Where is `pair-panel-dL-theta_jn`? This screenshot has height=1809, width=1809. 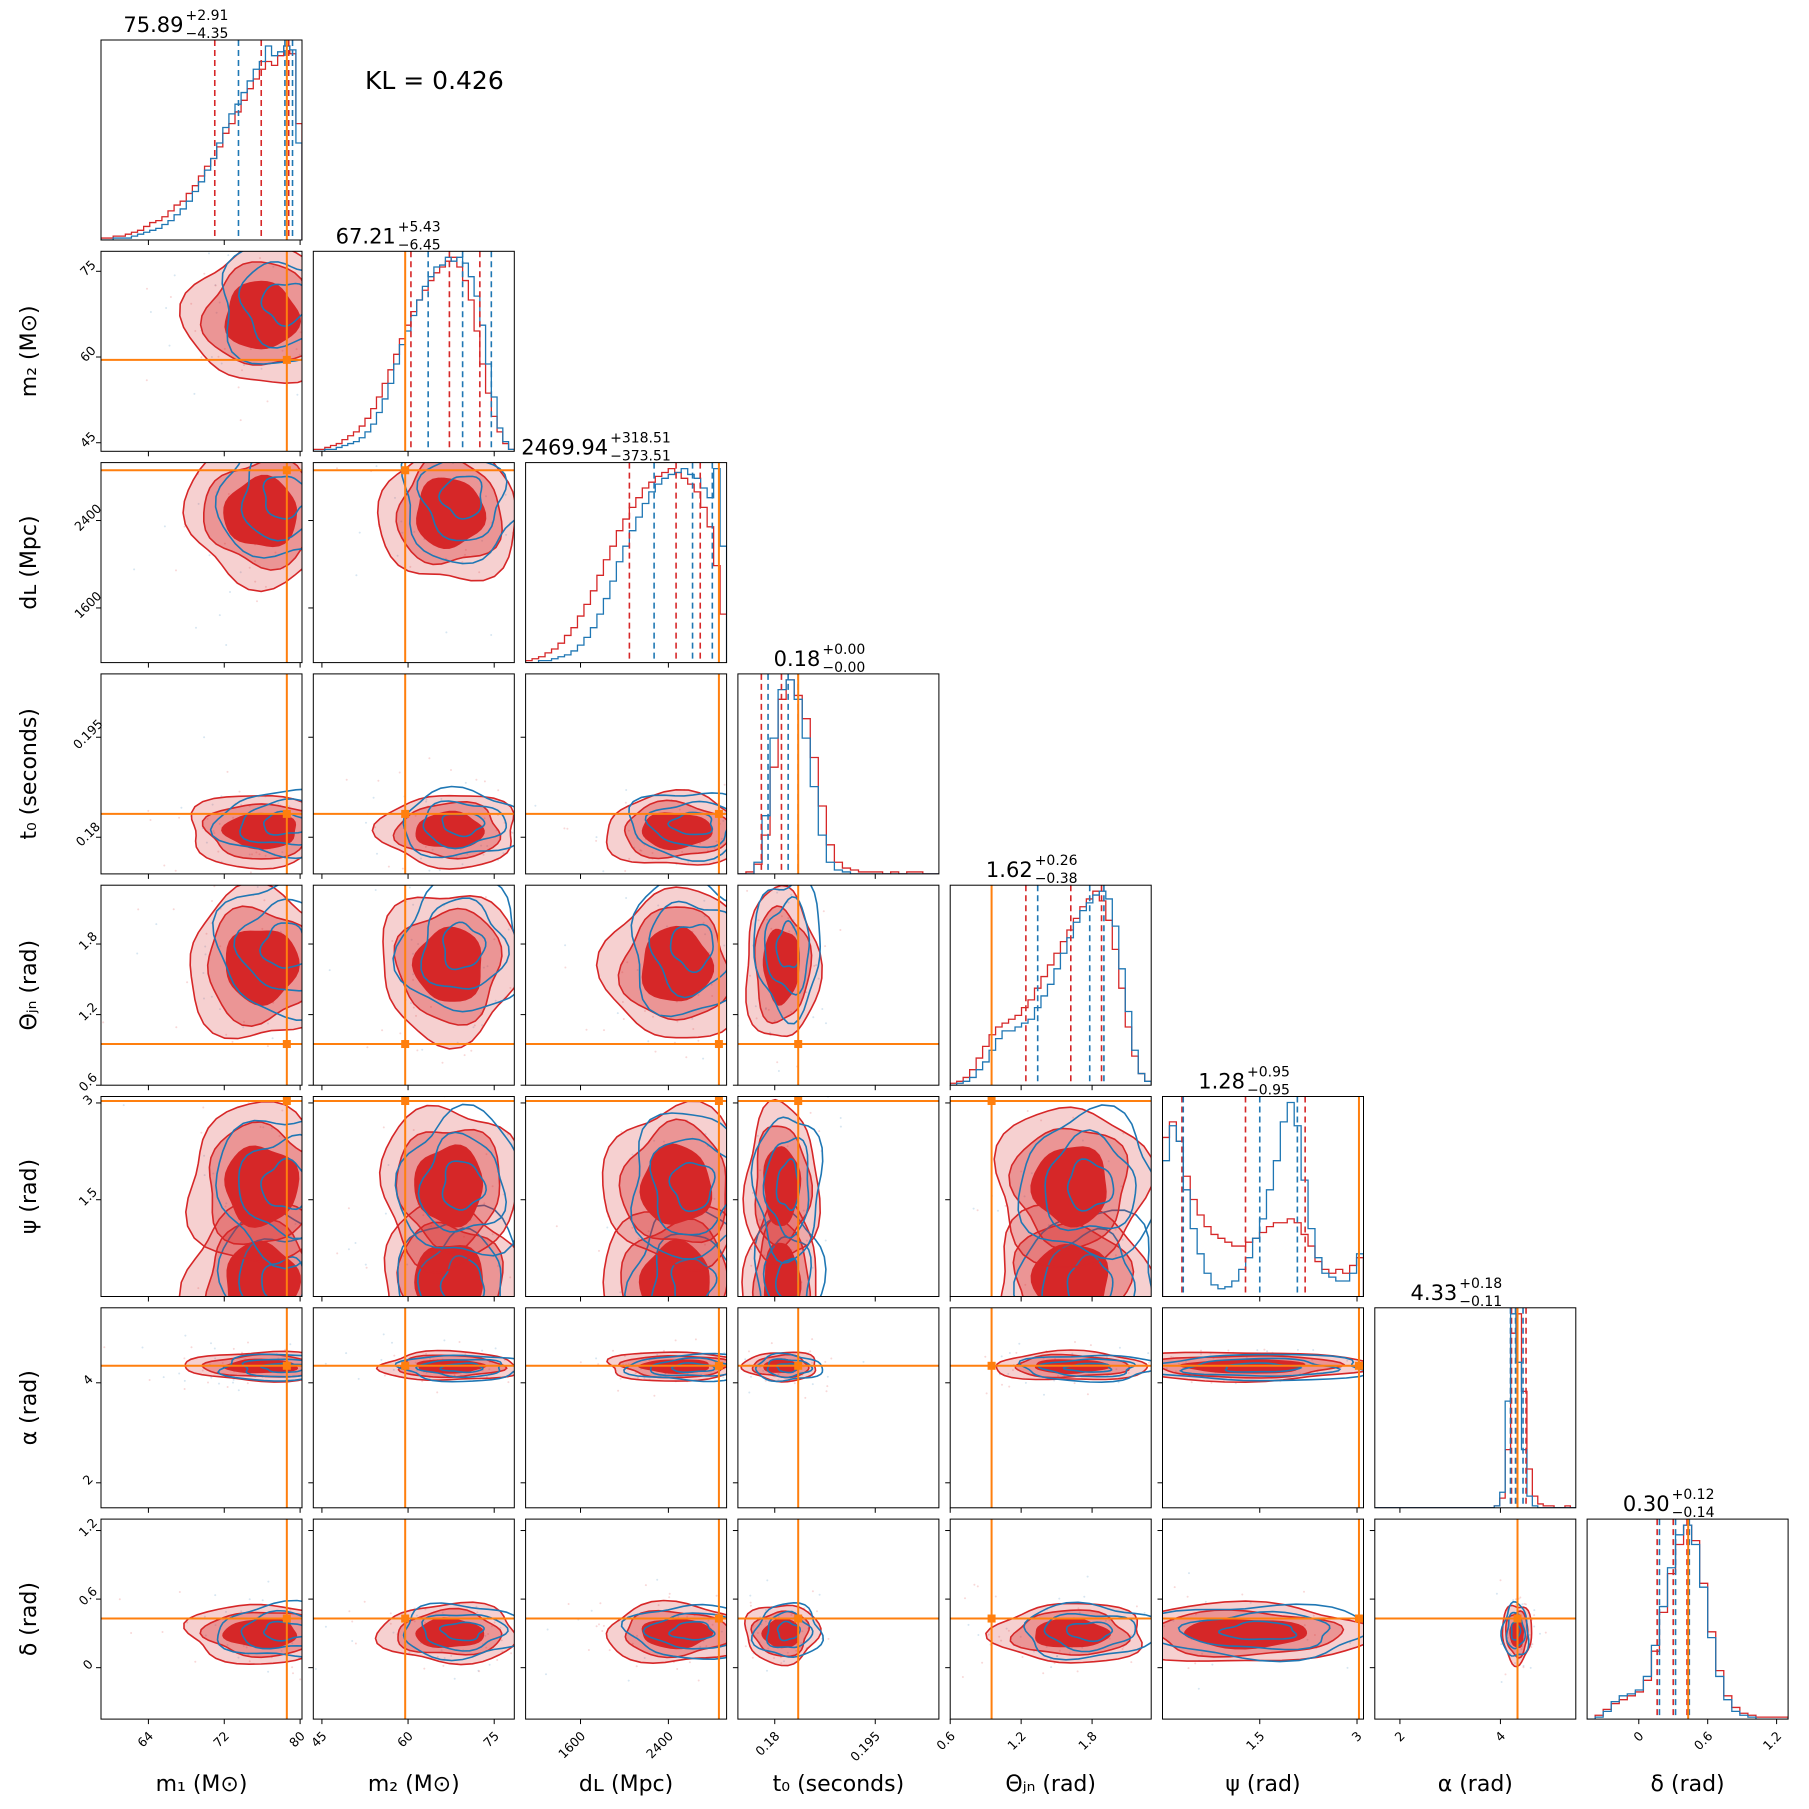 pair-panel-dL-theta_jn is located at coordinates (626, 985).